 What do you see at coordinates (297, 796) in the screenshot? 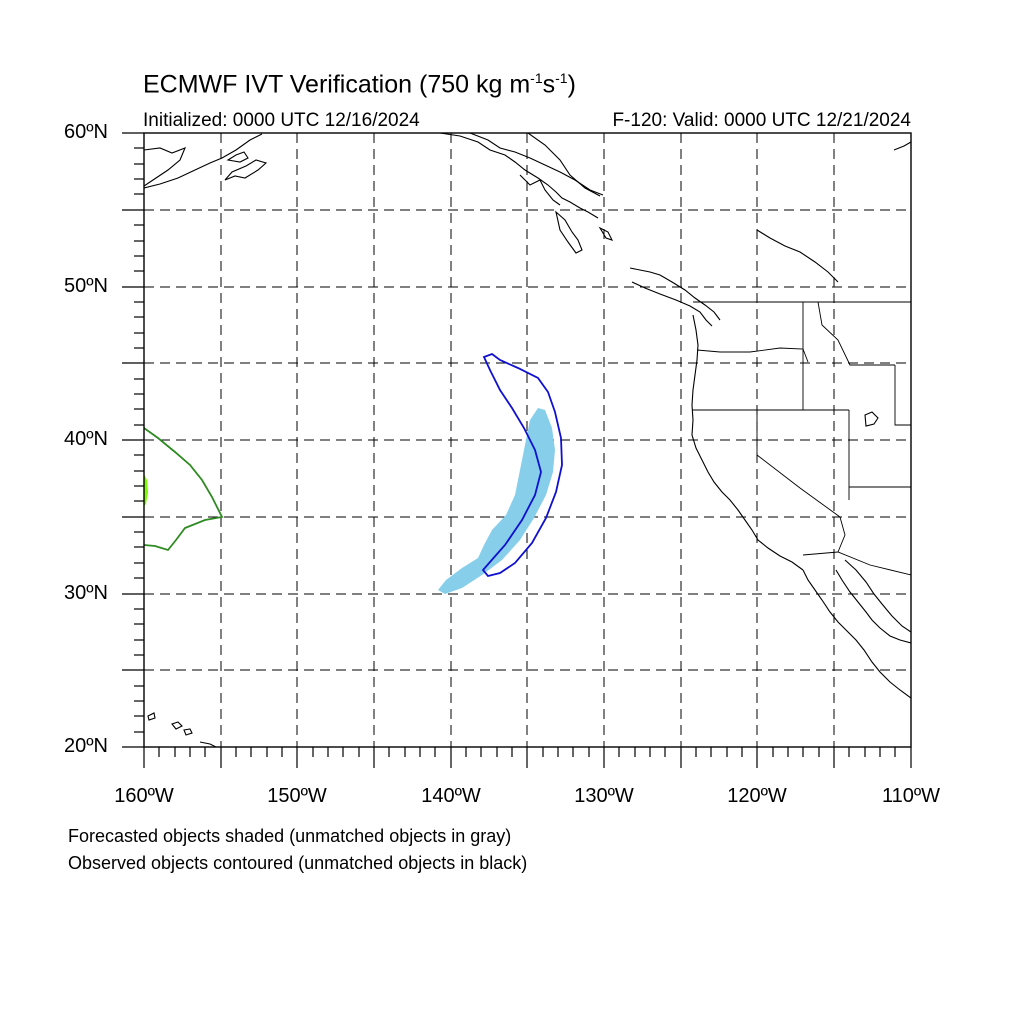
I see `lon-label-150w: 150ºW` at bounding box center [297, 796].